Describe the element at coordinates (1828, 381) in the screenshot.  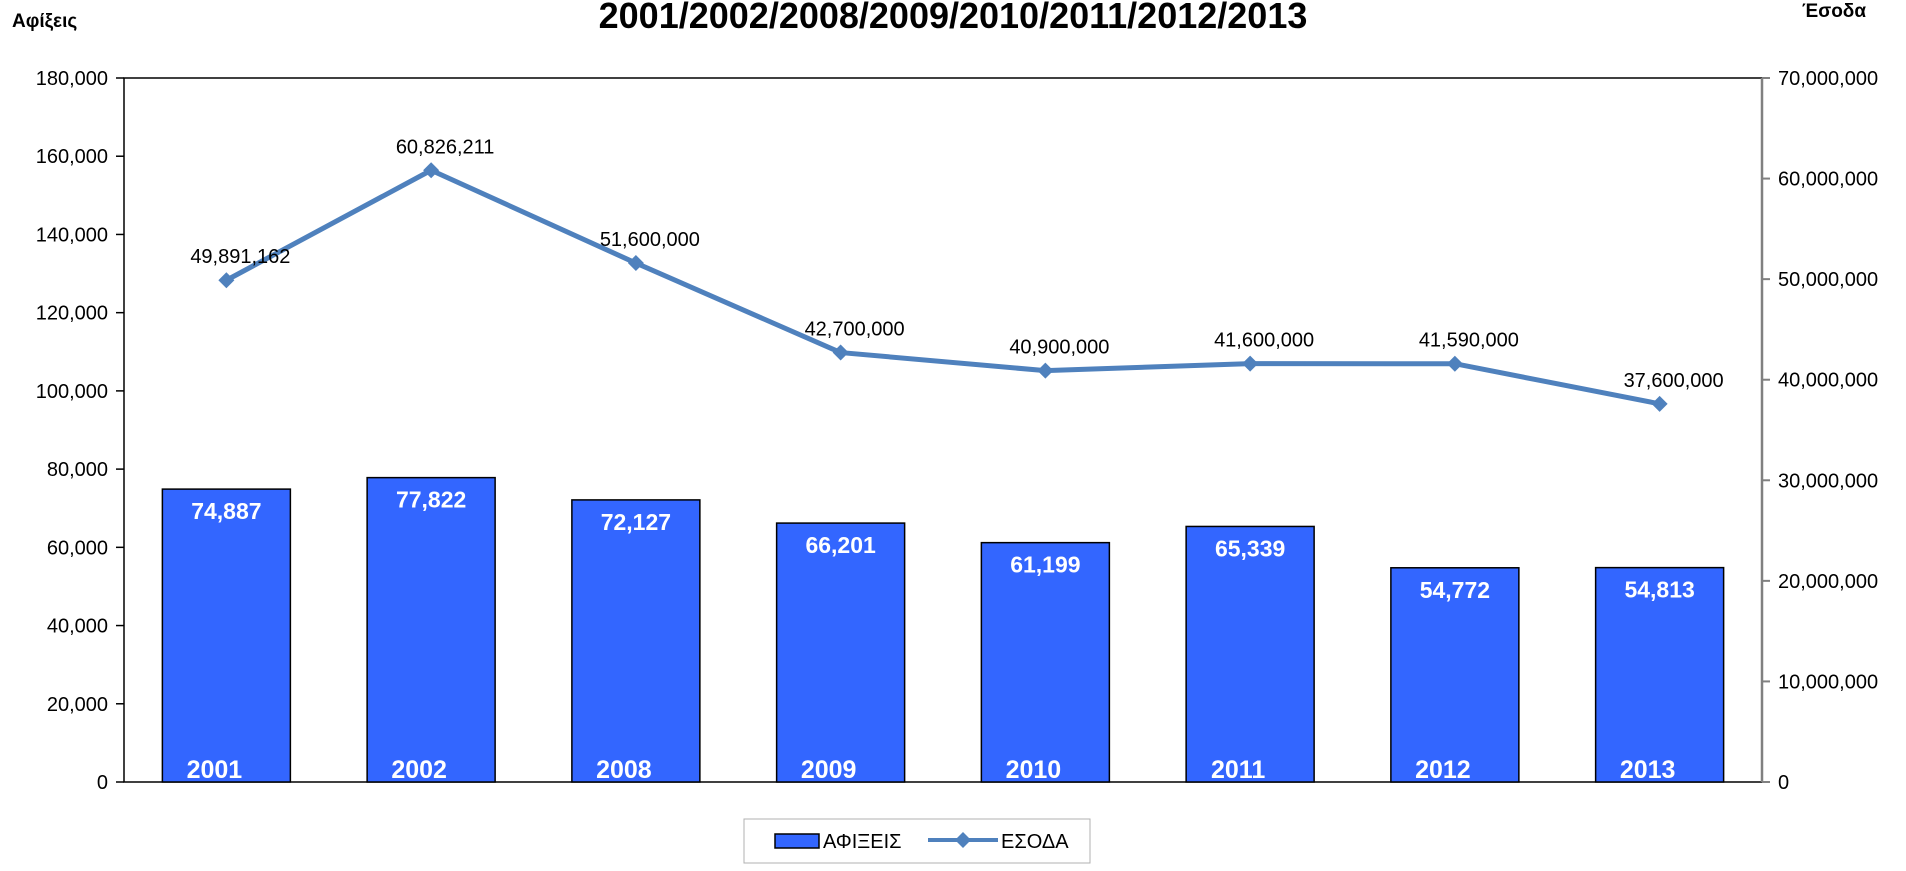
I see `right-axis-tick-label: 40,000,000` at that location.